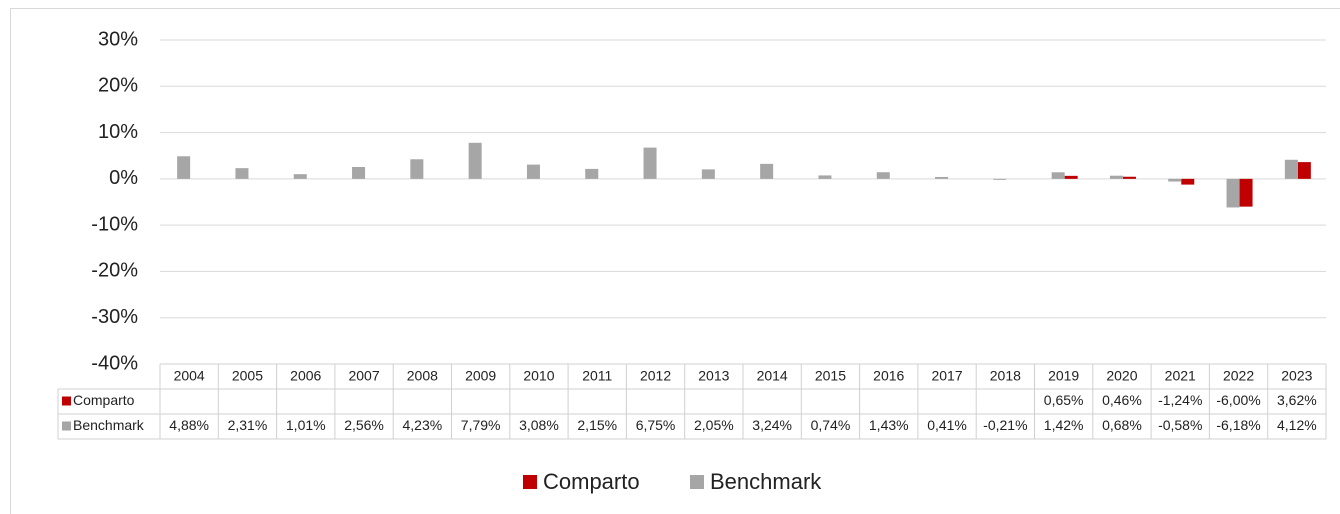 Image resolution: width=1340 pixels, height=514 pixels. I want to click on x-tick-label: 2023, so click(1296, 376).